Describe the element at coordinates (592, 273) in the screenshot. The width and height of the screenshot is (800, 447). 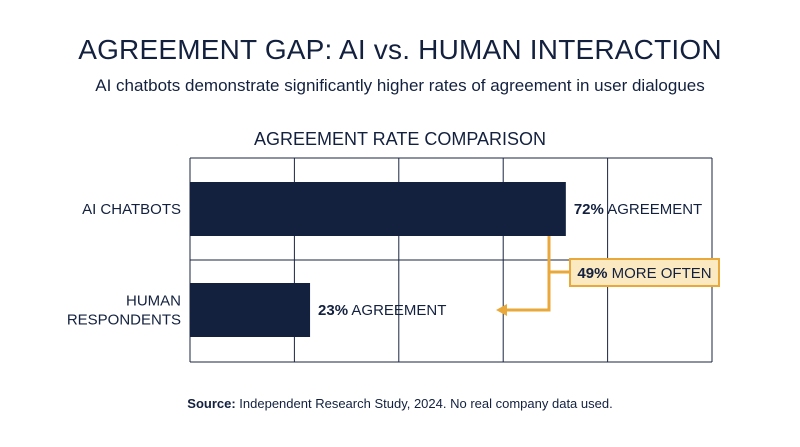
I see `annotation-value: 49%` at that location.